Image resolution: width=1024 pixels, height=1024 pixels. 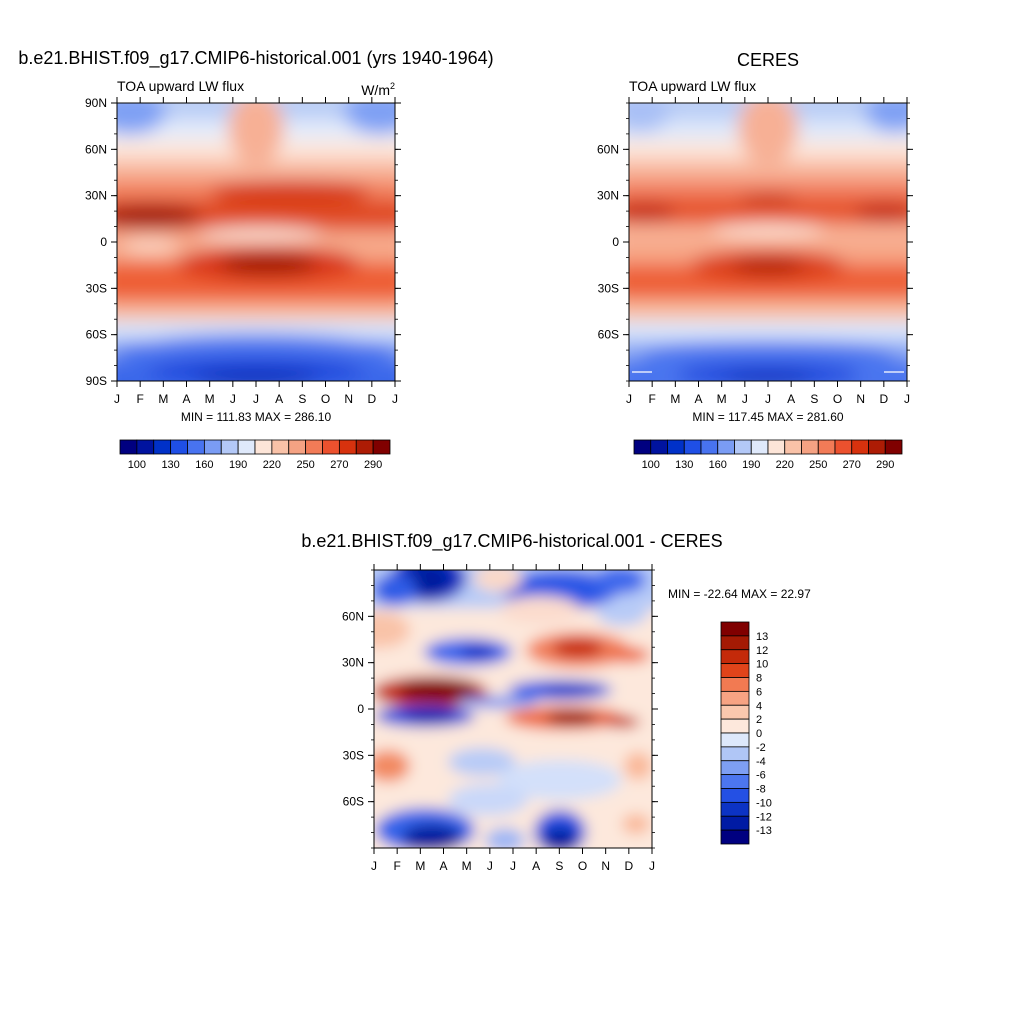 What do you see at coordinates (761, 776) in the screenshot?
I see `colorbar-label: -6` at bounding box center [761, 776].